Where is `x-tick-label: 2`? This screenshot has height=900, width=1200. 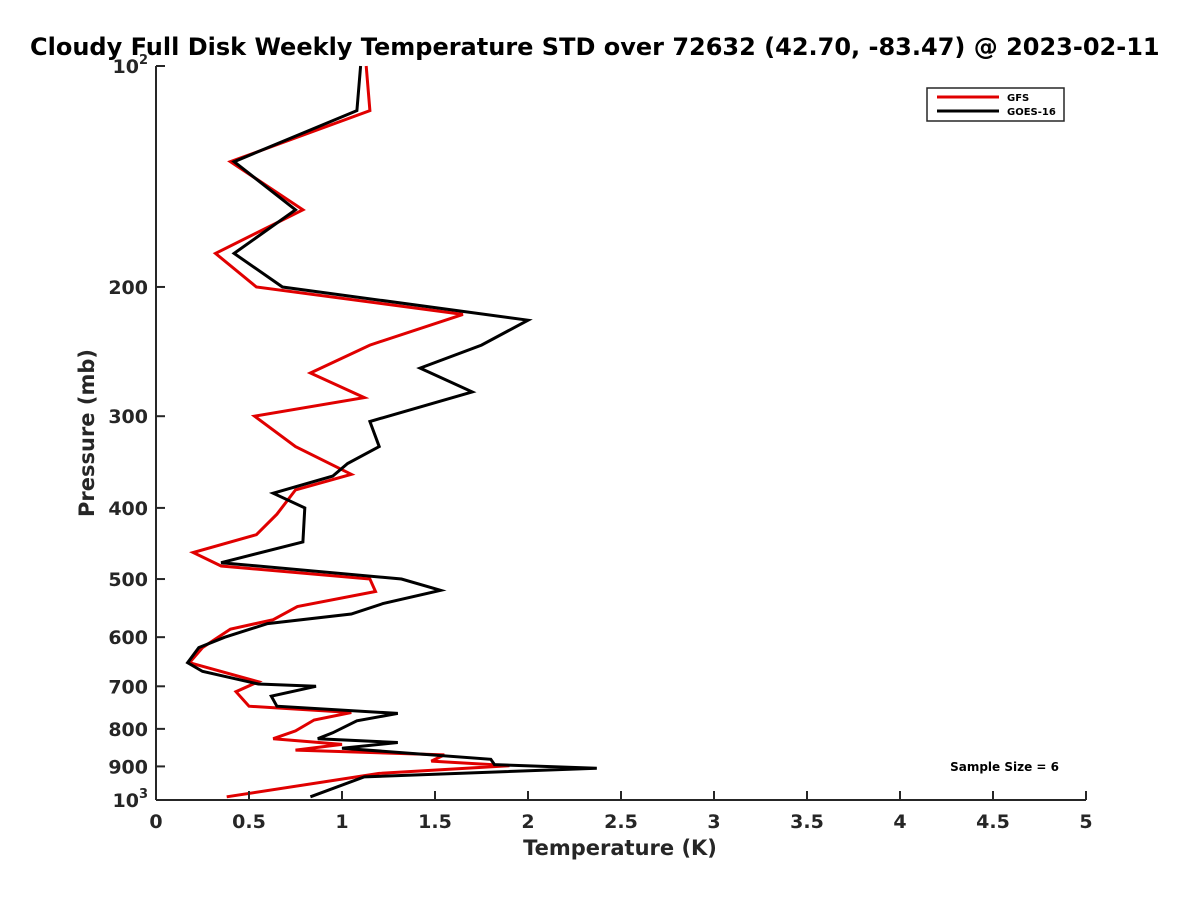 x-tick-label: 2 is located at coordinates (527, 822).